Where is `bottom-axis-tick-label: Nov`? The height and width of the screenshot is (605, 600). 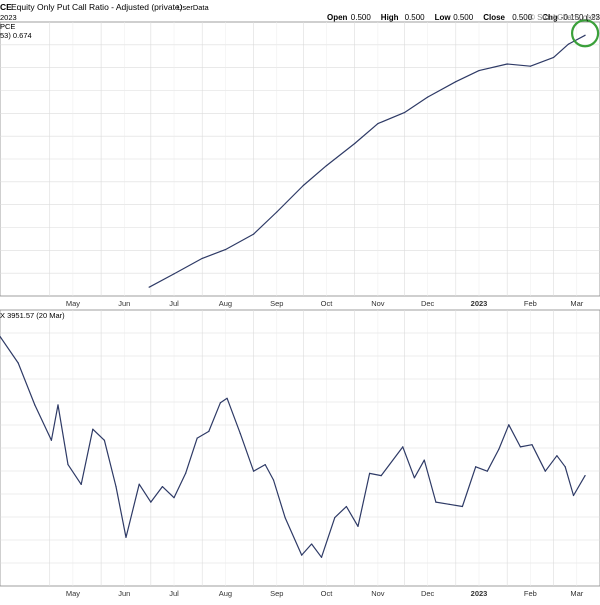
bottom-axis-tick-label: Nov is located at coordinates (378, 593).